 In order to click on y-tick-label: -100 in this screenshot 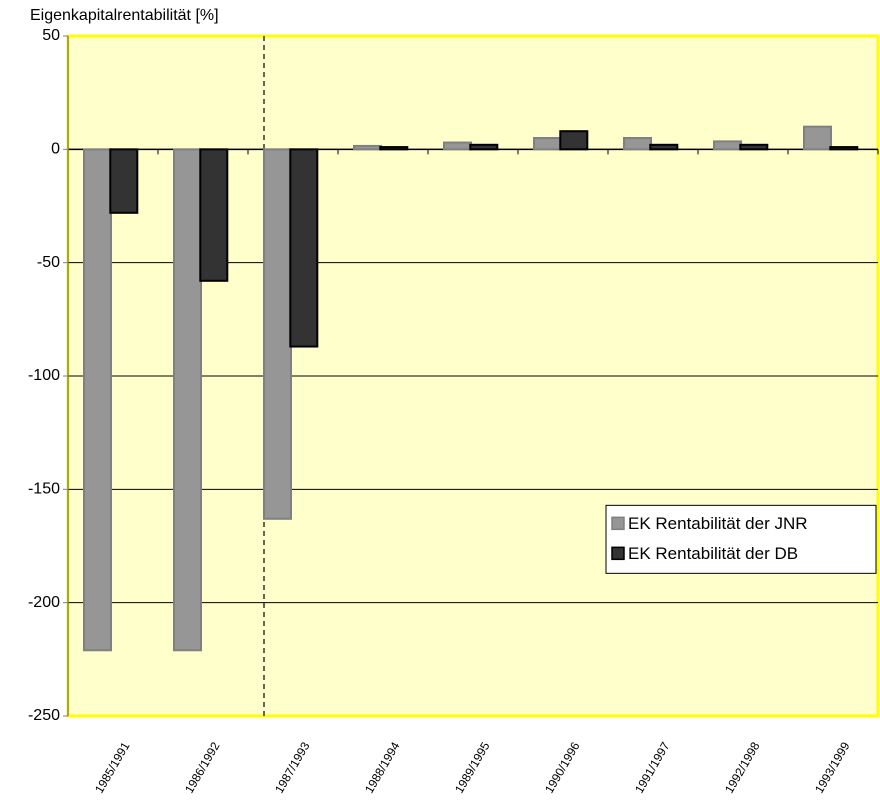, I will do `click(44, 375)`.